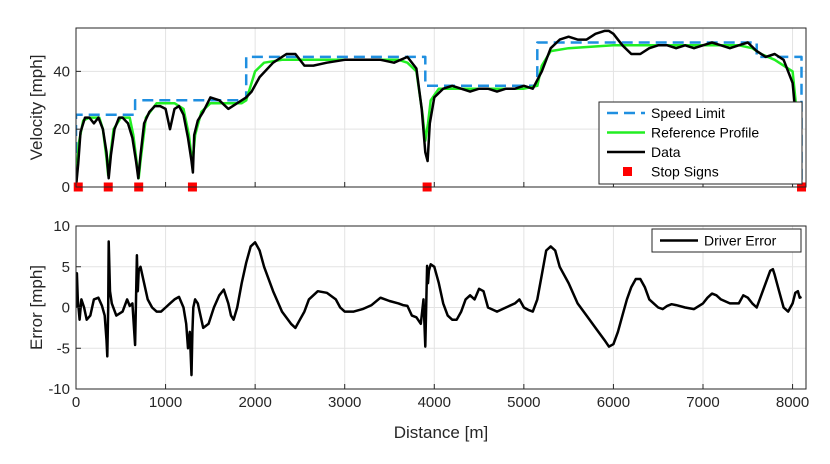  I want to click on legend-label-reference-profile: Reference Profile, so click(705, 133).